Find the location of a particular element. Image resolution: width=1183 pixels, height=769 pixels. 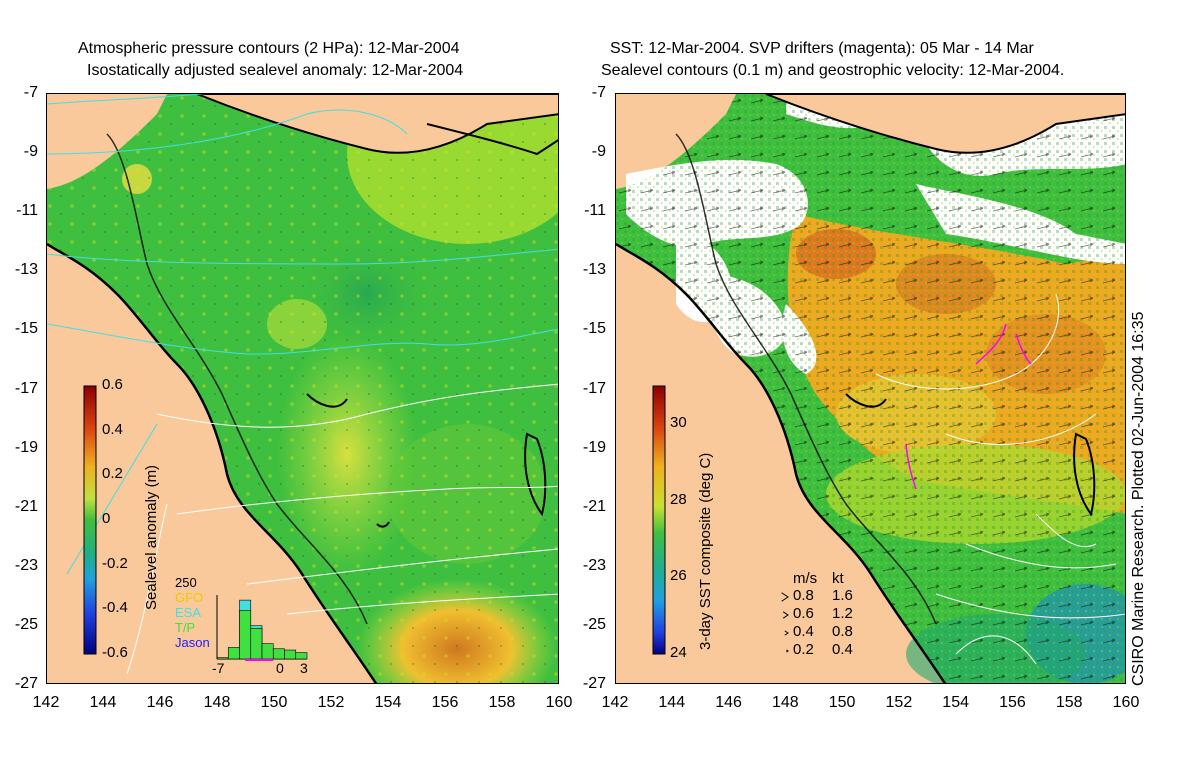

pressure-contour is located at coordinates (126, 99).